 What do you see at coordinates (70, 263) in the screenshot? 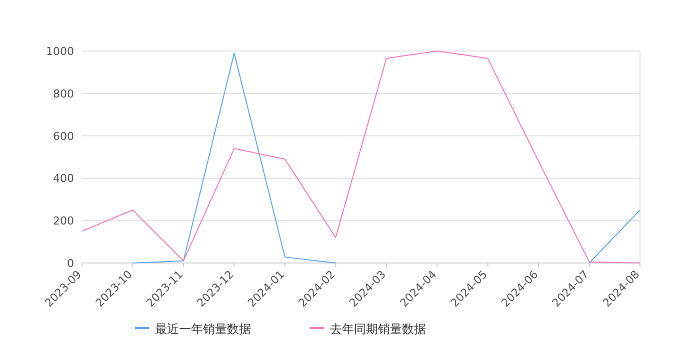
I see `y-tick-label: 0` at bounding box center [70, 263].